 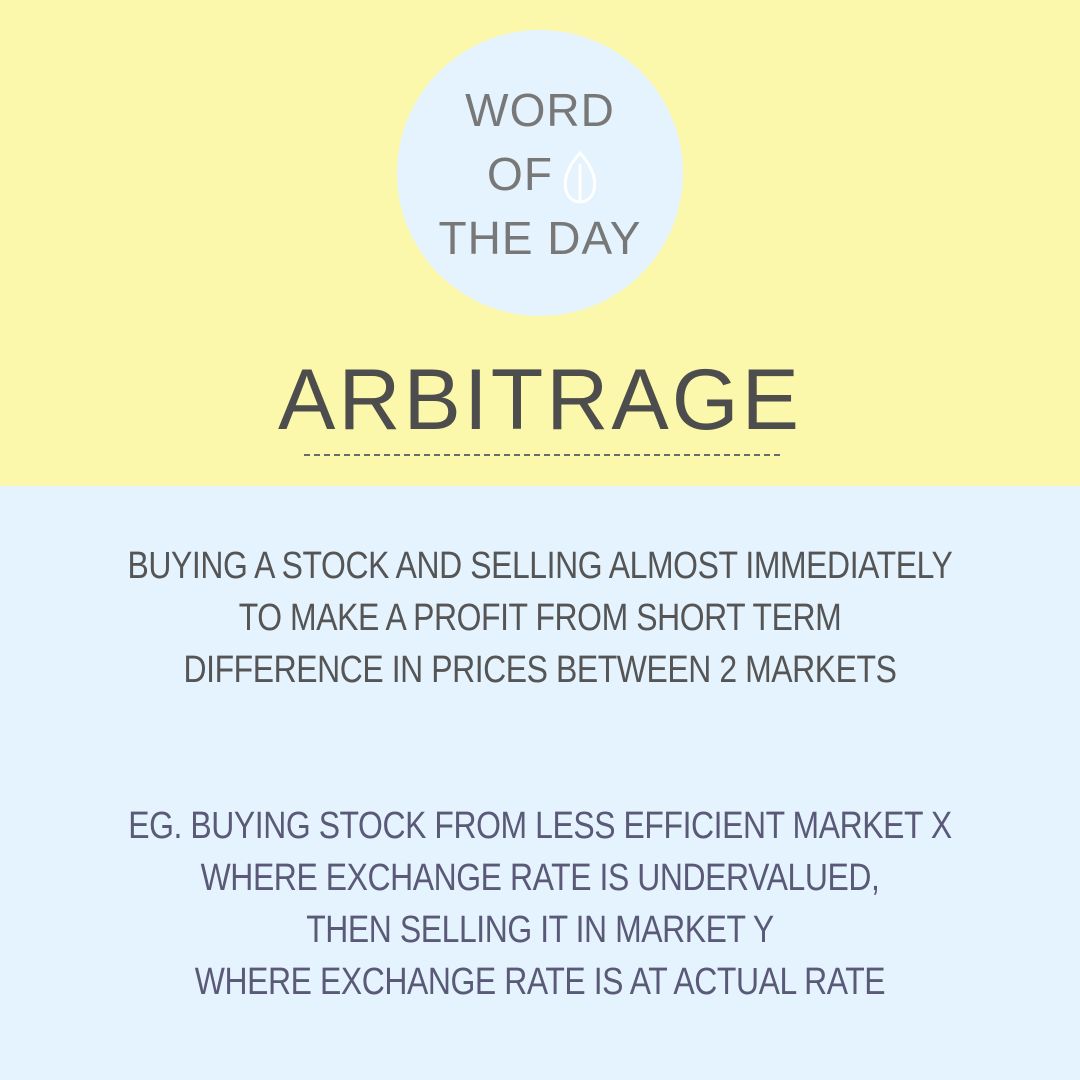 I want to click on example-line: THEN SELLING IT IN MARKET Y, so click(x=540, y=930).